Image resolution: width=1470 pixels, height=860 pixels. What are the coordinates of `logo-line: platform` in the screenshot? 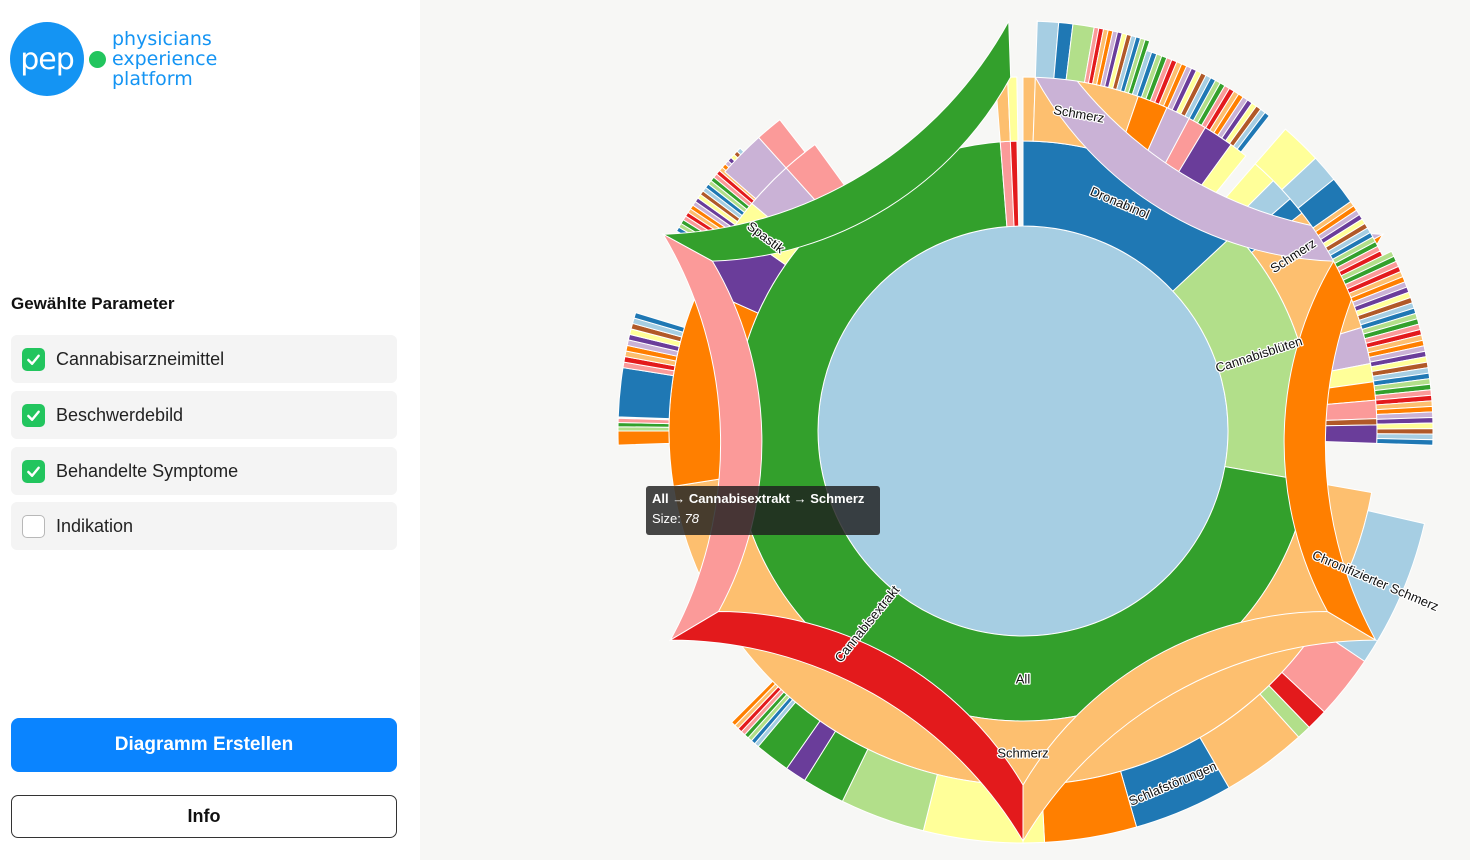 It's located at (152, 79).